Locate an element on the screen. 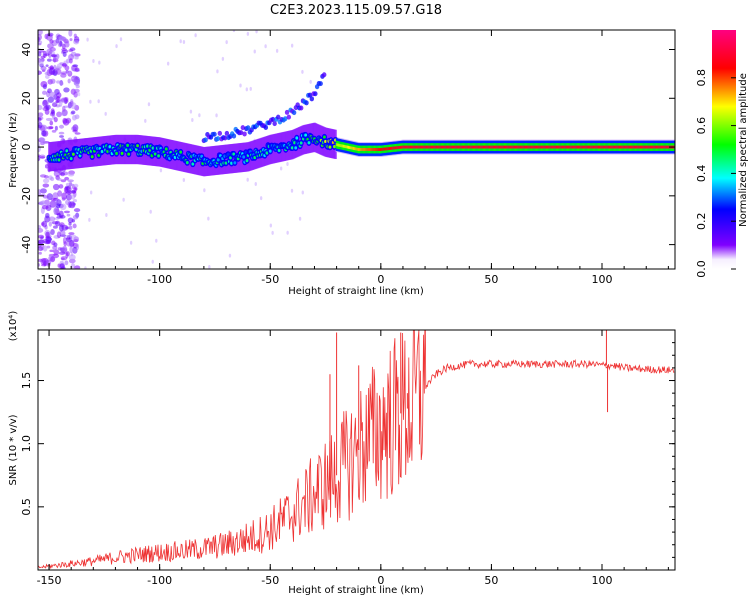 The height and width of the screenshot is (600, 750). x-tick-label: -100 is located at coordinates (159, 580).